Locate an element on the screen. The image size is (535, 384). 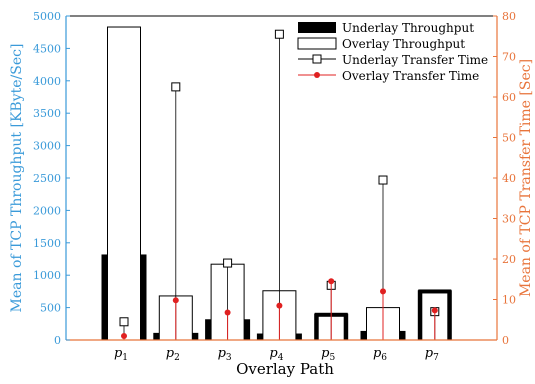
right-tick-label-30: 30 is located at coordinates (509, 219).